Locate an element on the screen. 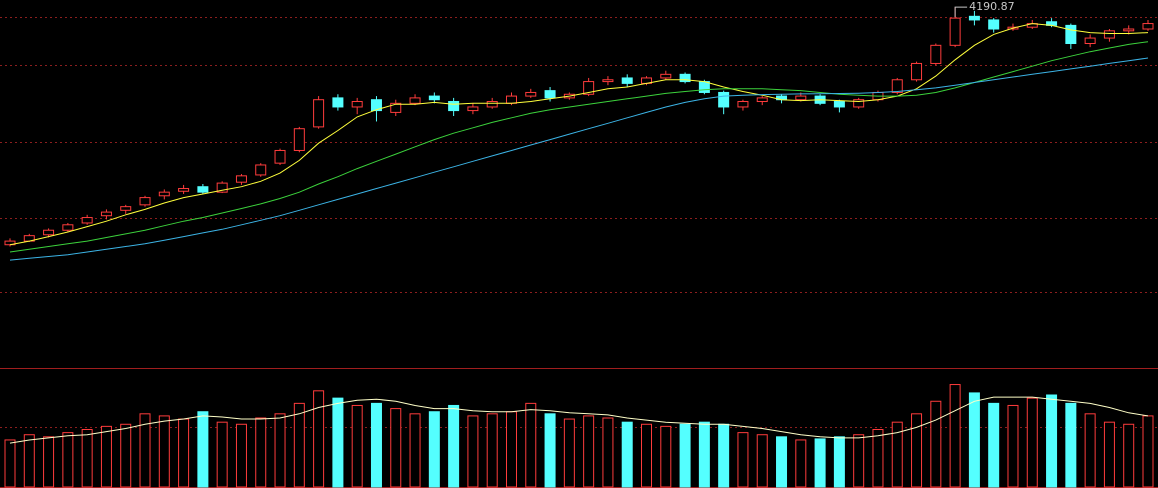 Image resolution: width=1158 pixels, height=488 pixels. peak-label: 4190.87 is located at coordinates (992, 6).